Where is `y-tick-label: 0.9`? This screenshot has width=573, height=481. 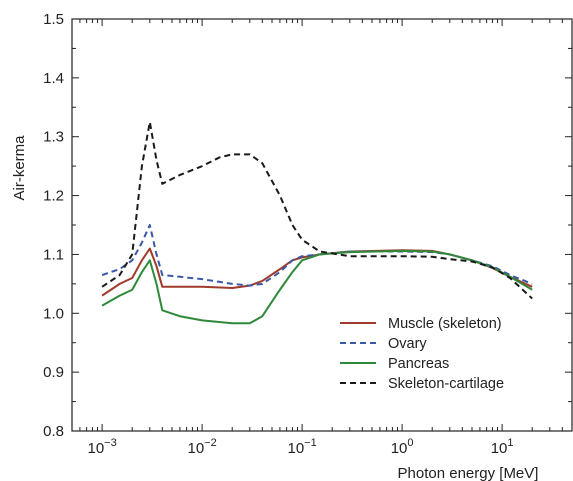 y-tick-label: 0.9 is located at coordinates (53, 372).